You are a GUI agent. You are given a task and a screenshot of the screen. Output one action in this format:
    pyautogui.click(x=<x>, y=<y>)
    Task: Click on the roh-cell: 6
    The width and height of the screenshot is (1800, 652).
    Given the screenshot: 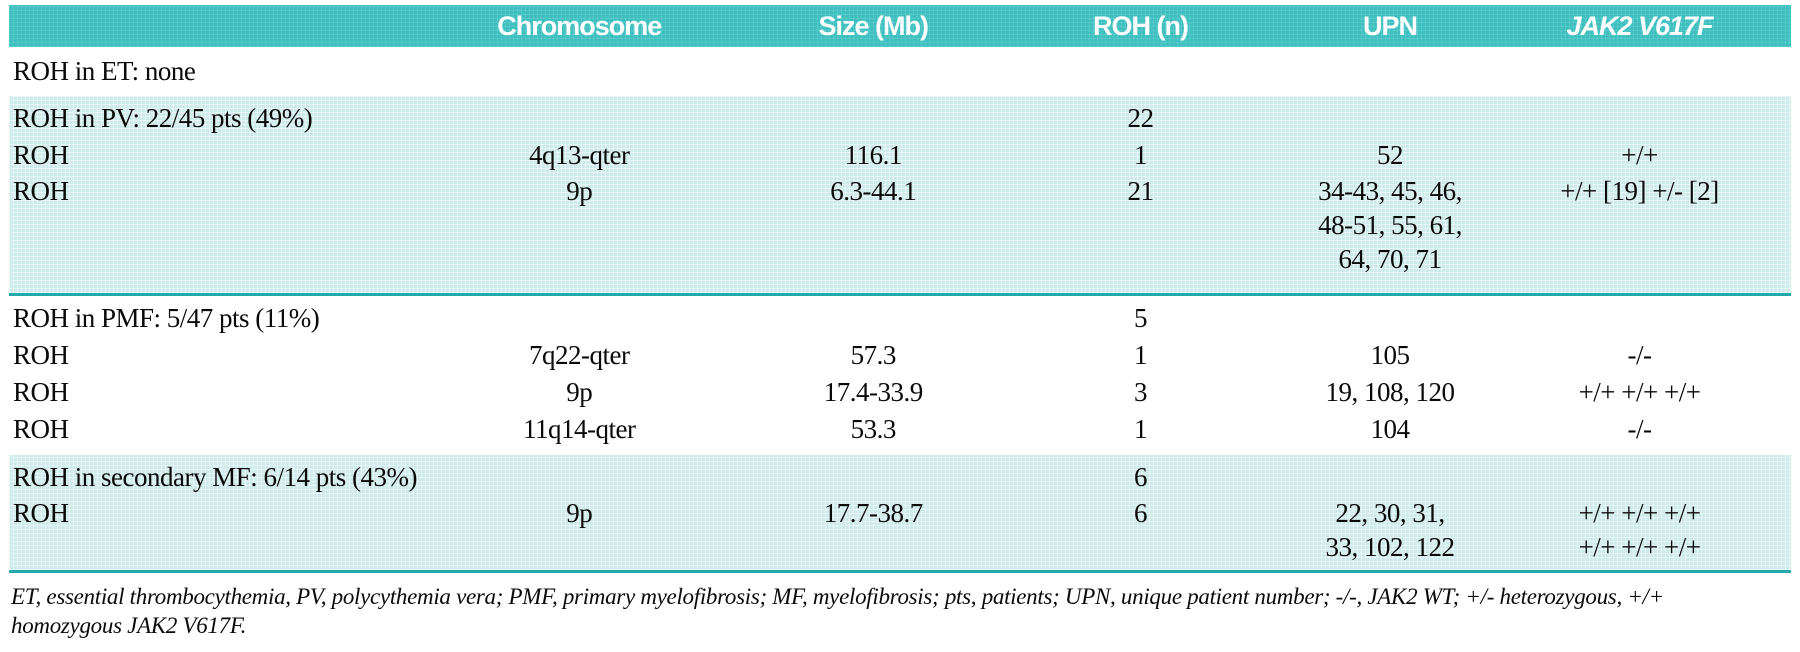 What is the action you would take?
    pyautogui.click(x=1141, y=513)
    